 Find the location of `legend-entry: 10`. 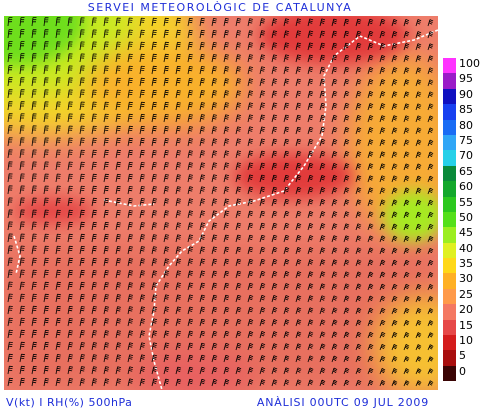

legend-entry: 10 is located at coordinates (464, 342).